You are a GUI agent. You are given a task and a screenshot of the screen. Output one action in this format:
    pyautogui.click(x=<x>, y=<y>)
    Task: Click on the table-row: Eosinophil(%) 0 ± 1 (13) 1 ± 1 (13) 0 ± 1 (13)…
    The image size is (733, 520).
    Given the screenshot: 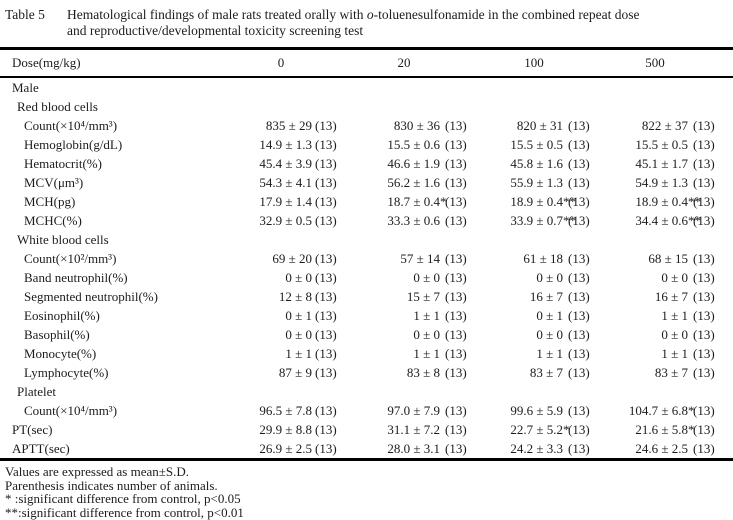 What is the action you would take?
    pyautogui.click(x=366, y=315)
    